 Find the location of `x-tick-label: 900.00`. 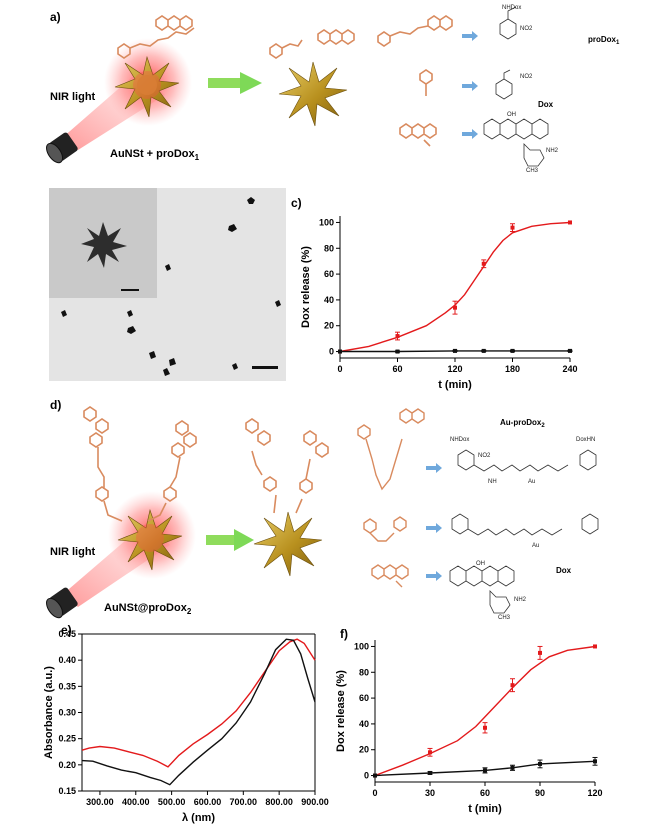

x-tick-label: 900.00 is located at coordinates (315, 802).